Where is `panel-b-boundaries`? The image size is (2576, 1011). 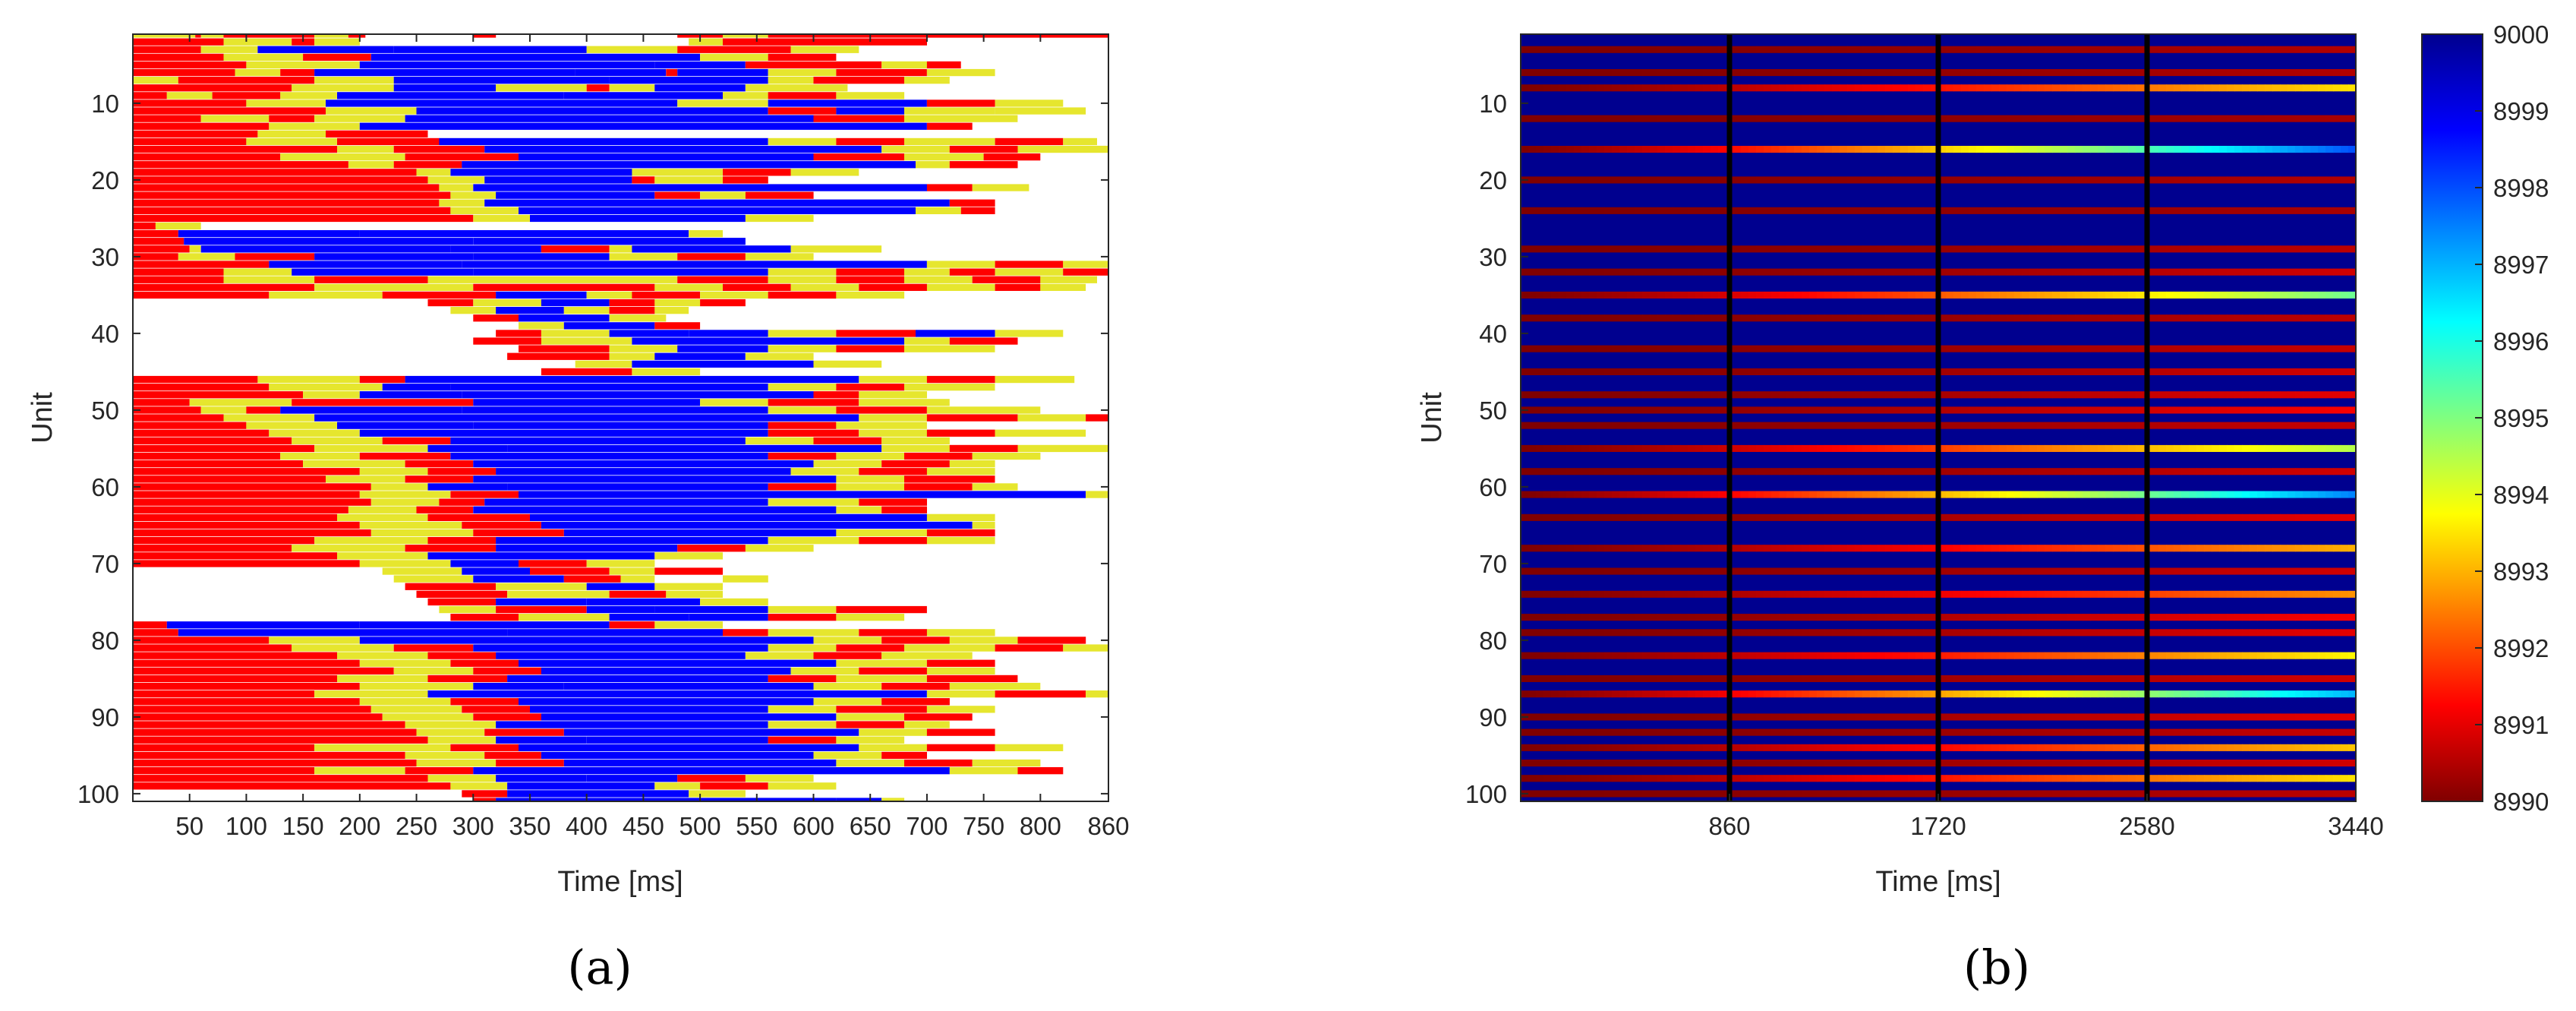
panel-b-boundaries is located at coordinates (1938, 417).